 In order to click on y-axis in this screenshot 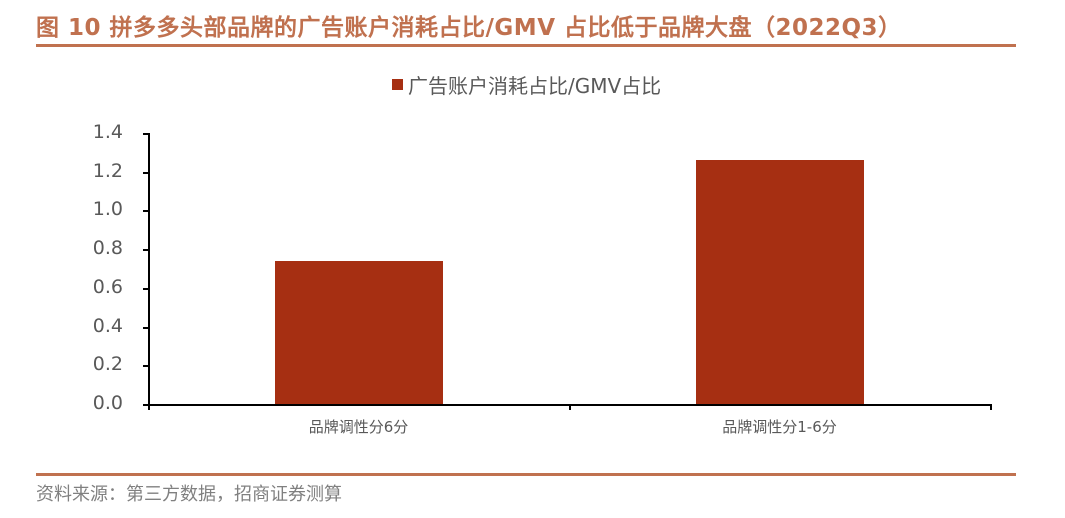, I will do `click(149, 269)`.